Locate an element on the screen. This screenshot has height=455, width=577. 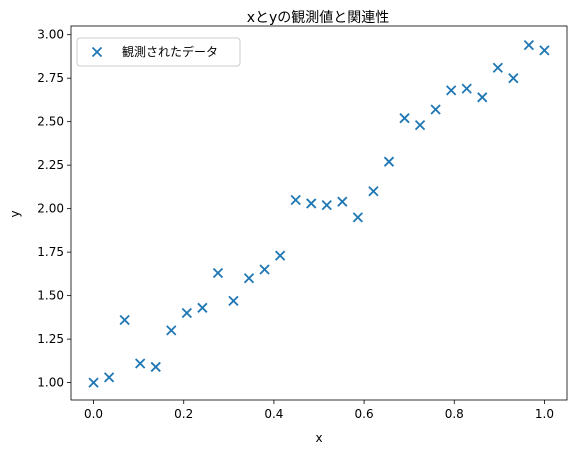
legend-marker is located at coordinates (97, 52).